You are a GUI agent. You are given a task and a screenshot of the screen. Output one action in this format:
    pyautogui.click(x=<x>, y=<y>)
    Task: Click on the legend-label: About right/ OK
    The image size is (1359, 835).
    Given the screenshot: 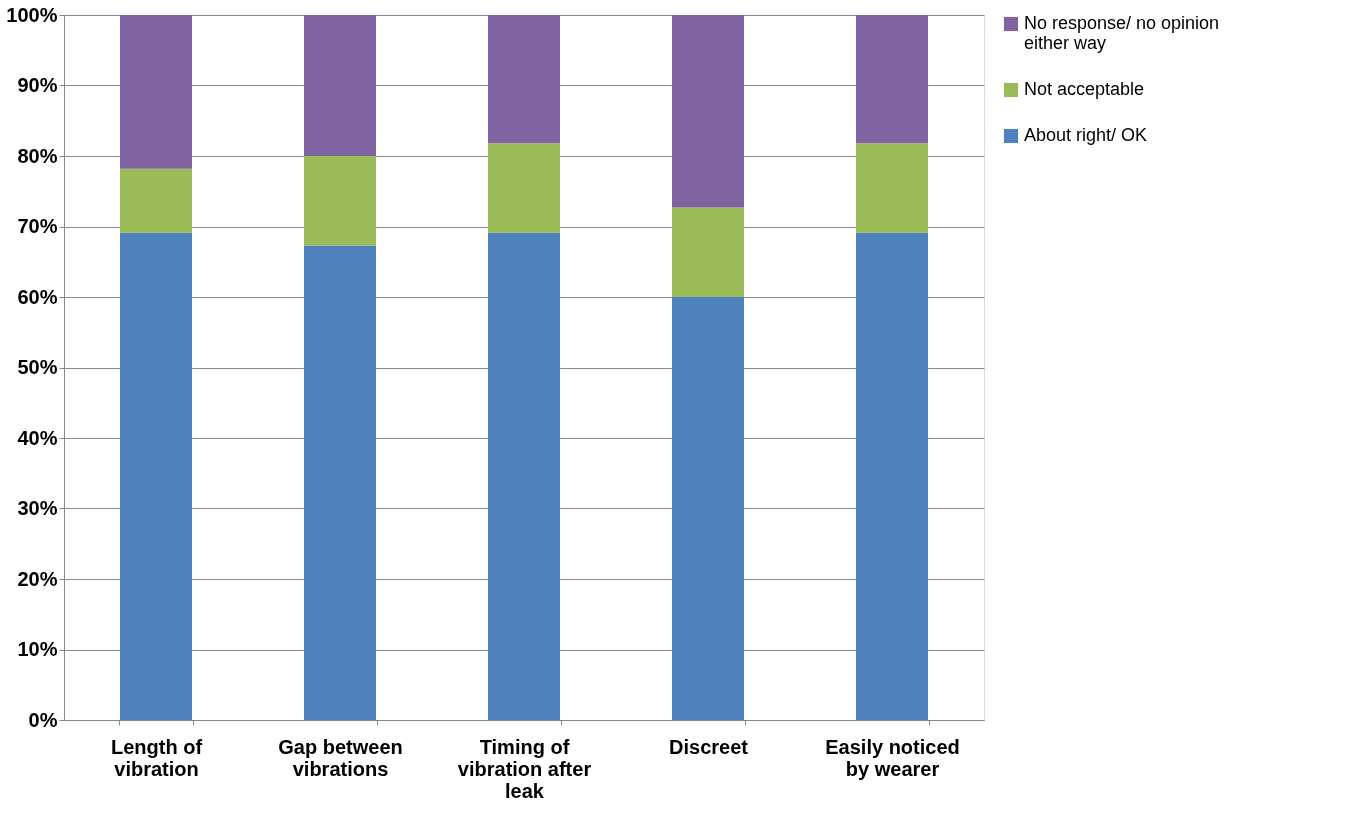 What is the action you would take?
    pyautogui.click(x=1086, y=135)
    